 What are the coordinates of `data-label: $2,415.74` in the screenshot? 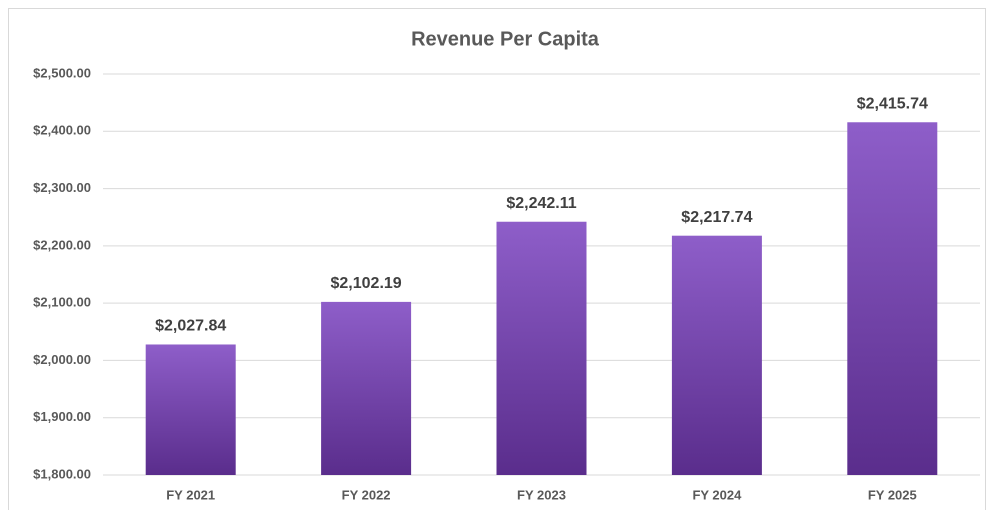 It's located at (892, 103).